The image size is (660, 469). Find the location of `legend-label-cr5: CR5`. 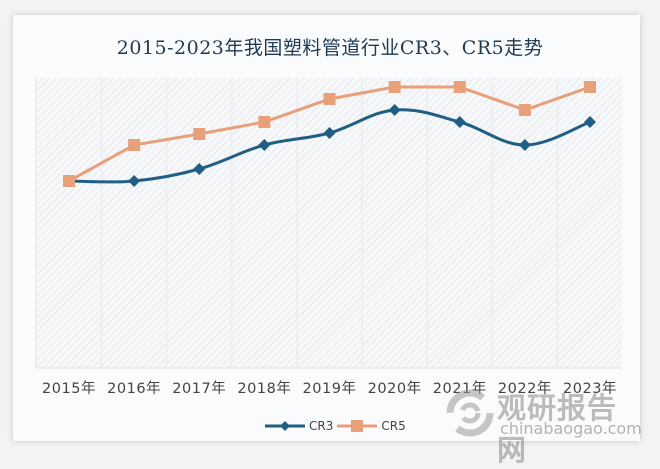

legend-label-cr5: CR5 is located at coordinates (393, 426).